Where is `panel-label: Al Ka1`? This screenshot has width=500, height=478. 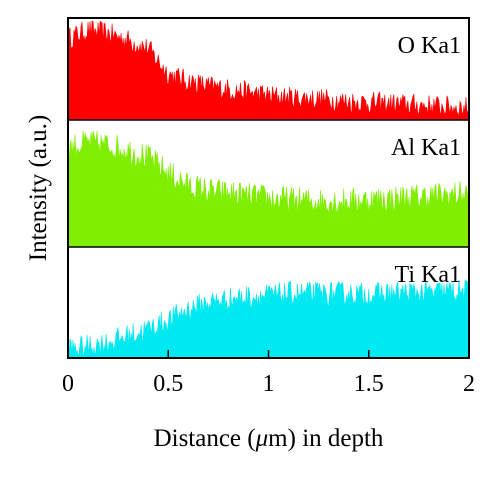
panel-label: Al Ka1 is located at coordinates (426, 148).